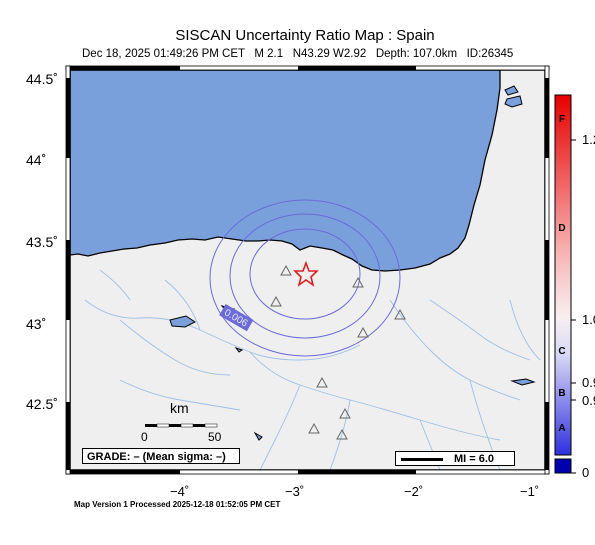 The image size is (595, 545). I want to click on lon-tick: −3˚, so click(295, 491).